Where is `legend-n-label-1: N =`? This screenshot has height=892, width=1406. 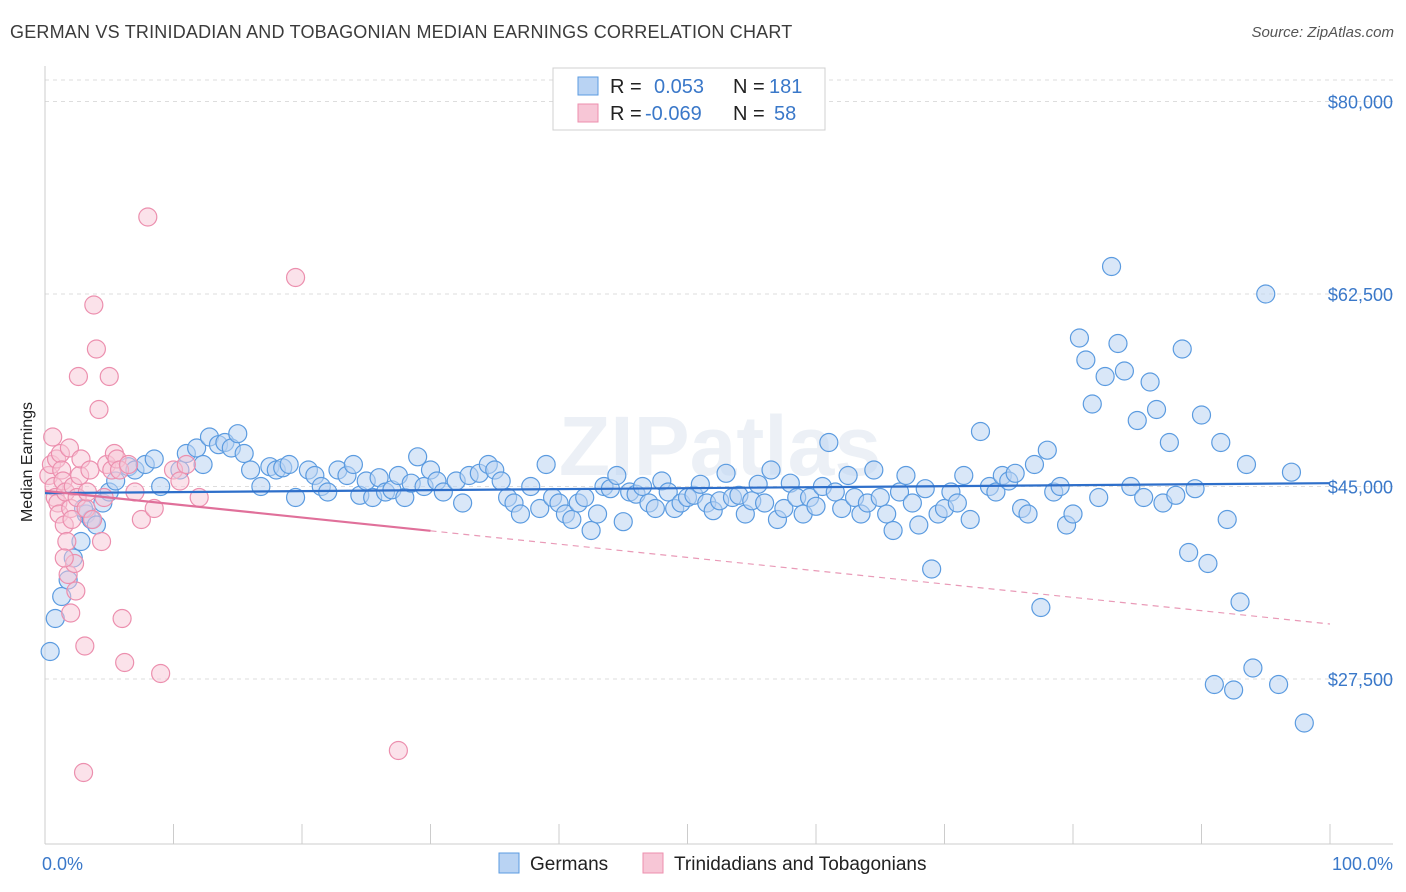
legend-n-label-1: N = is located at coordinates (749, 114).